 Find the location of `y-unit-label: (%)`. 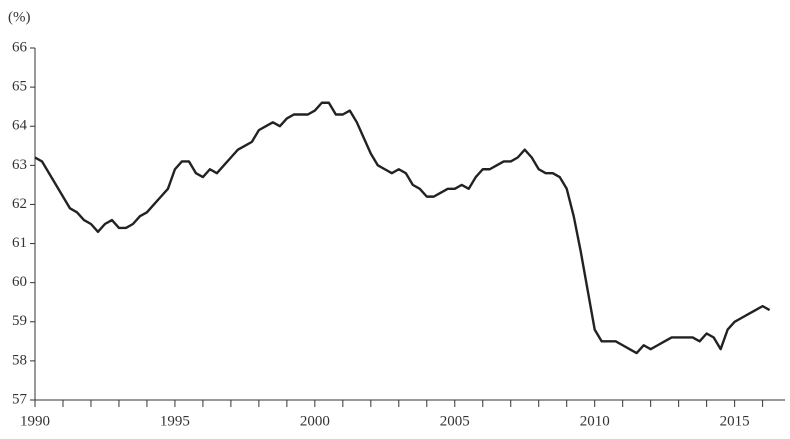

y-unit-label: (%) is located at coordinates (19, 17).